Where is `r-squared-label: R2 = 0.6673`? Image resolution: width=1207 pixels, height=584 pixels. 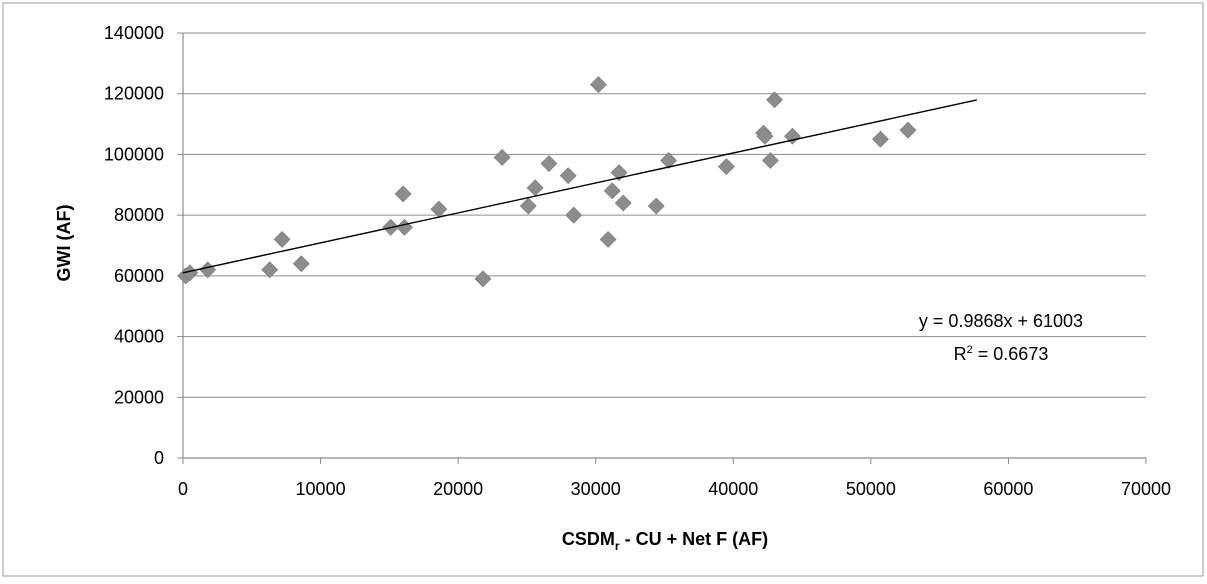
r-squared-label: R2 = 0.6673 is located at coordinates (1001, 354).